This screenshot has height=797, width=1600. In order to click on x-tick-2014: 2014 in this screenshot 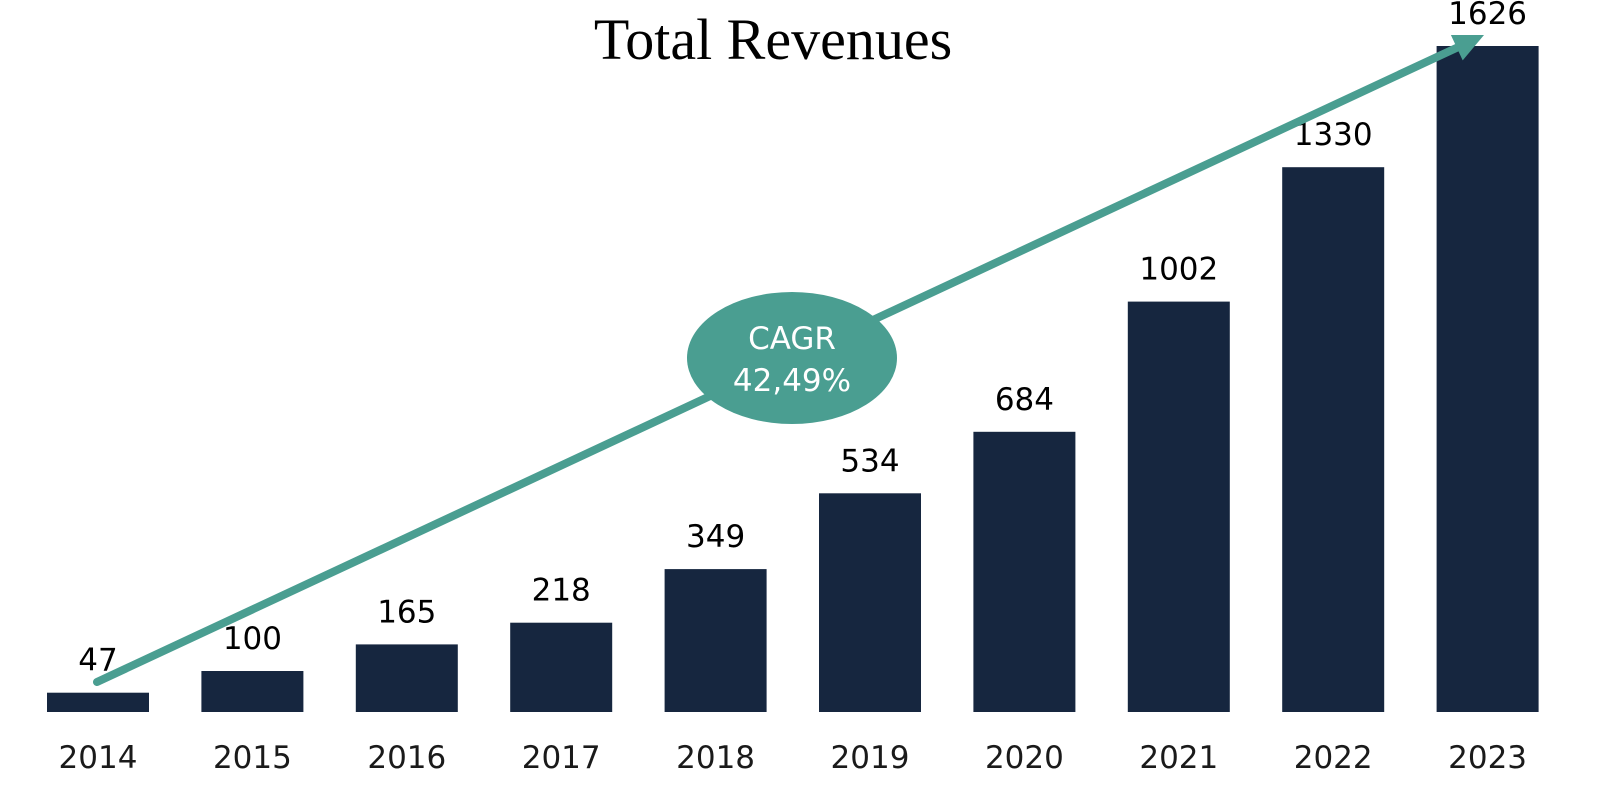, I will do `click(98, 758)`.